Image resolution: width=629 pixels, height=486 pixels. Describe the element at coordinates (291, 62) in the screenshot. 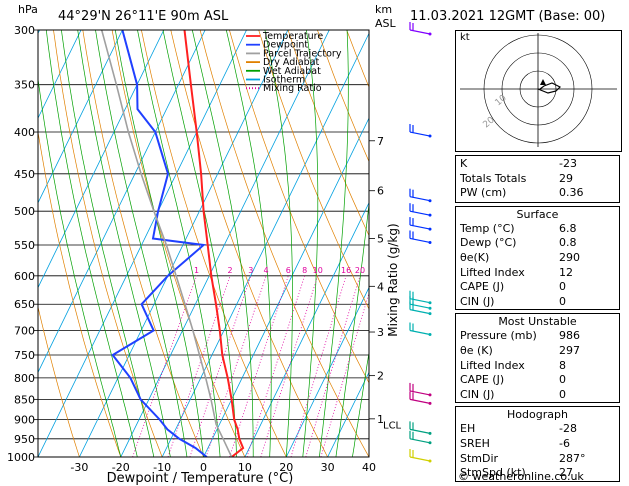

I see `legend-label: Dry Adiabat` at that location.